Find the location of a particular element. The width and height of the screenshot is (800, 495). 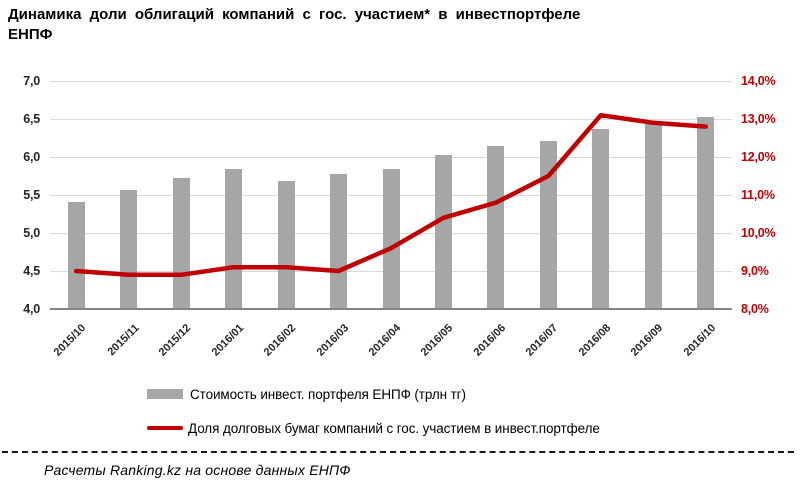

y-axis-label-right: 9,0% is located at coordinates (755, 271).